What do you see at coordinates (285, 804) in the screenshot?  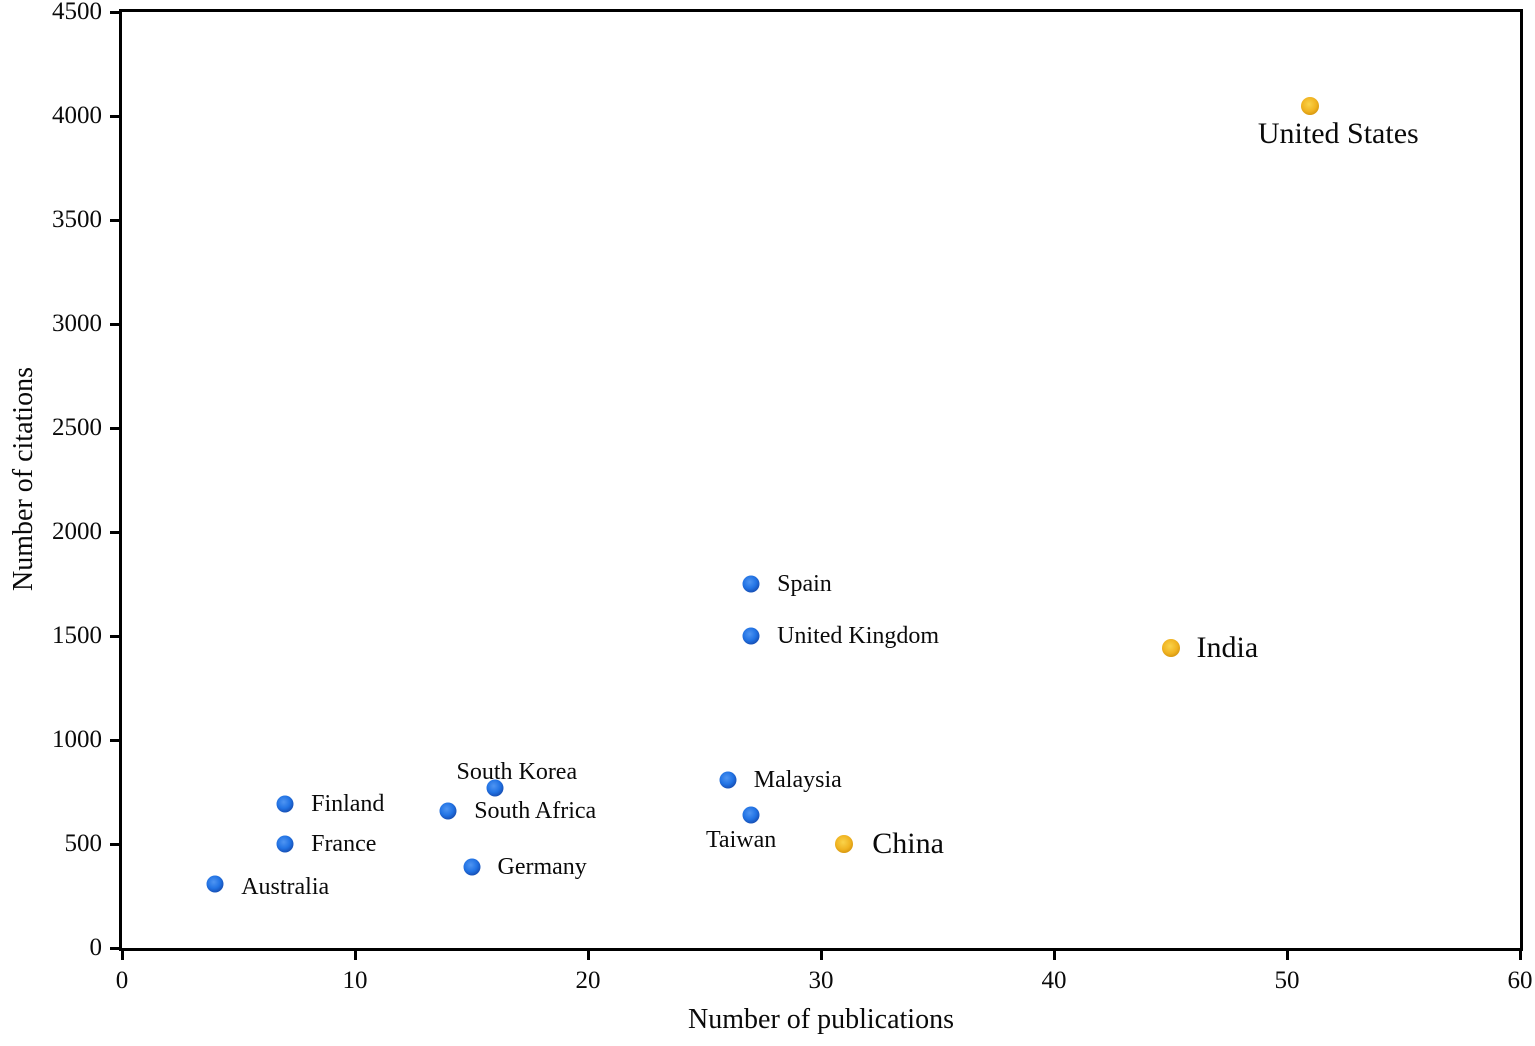 I see `data-point-finland` at bounding box center [285, 804].